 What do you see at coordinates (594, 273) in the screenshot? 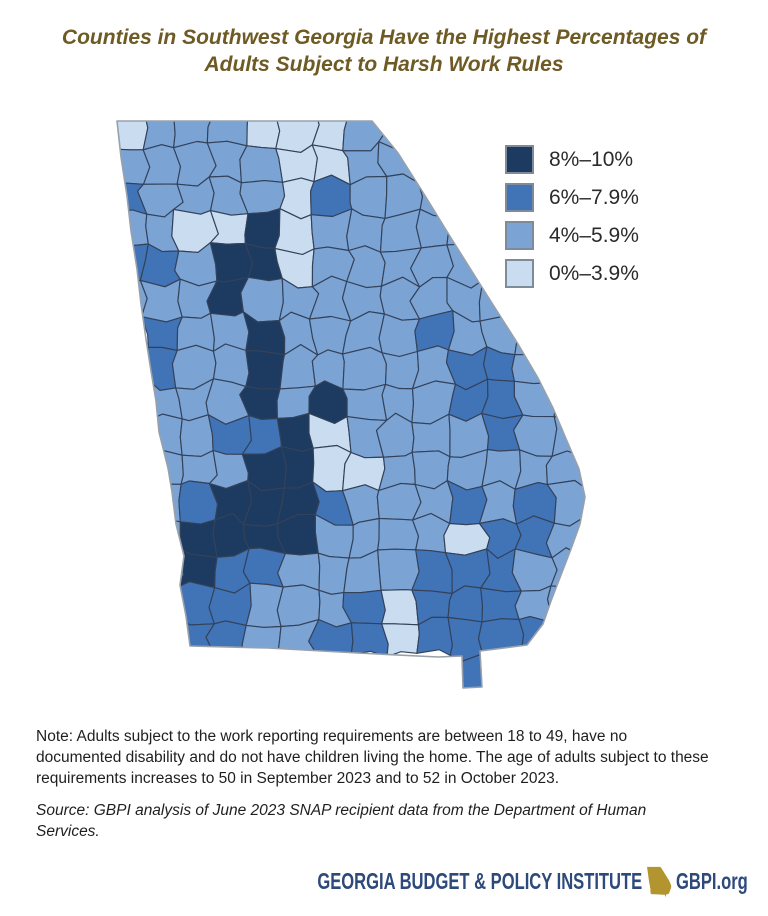
I see `legend-label: 0%–3.9%` at bounding box center [594, 273].